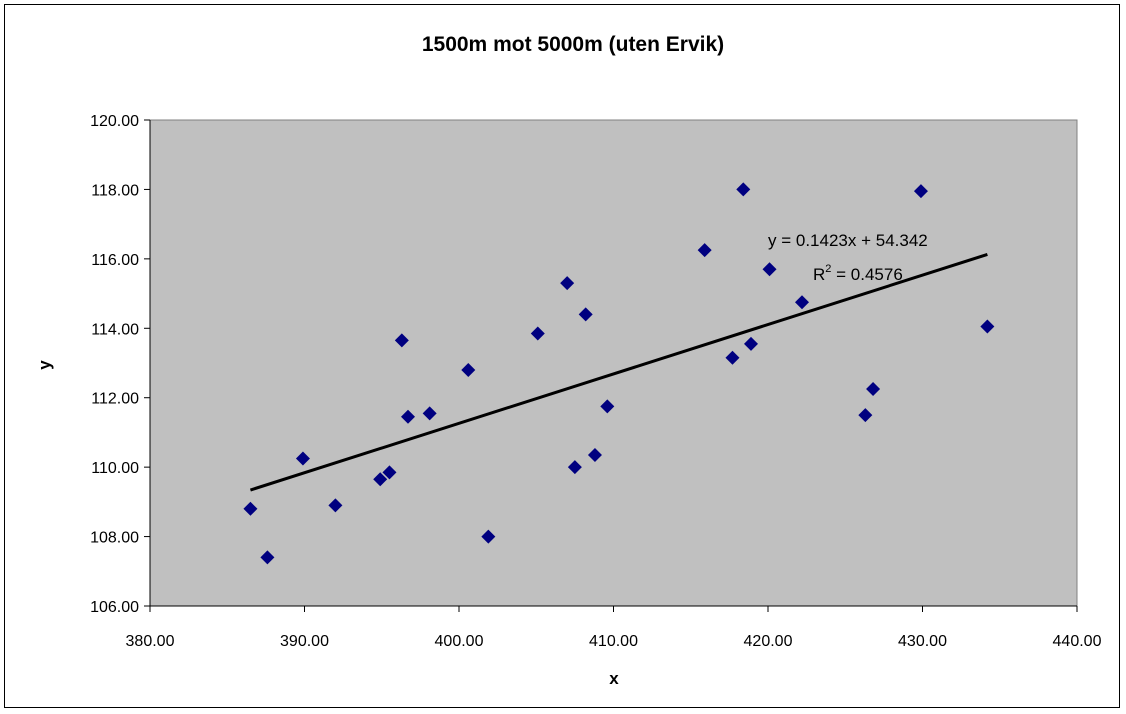  What do you see at coordinates (848, 240) in the screenshot?
I see `trendline-equation: y = 0.1423x + 54.342` at bounding box center [848, 240].